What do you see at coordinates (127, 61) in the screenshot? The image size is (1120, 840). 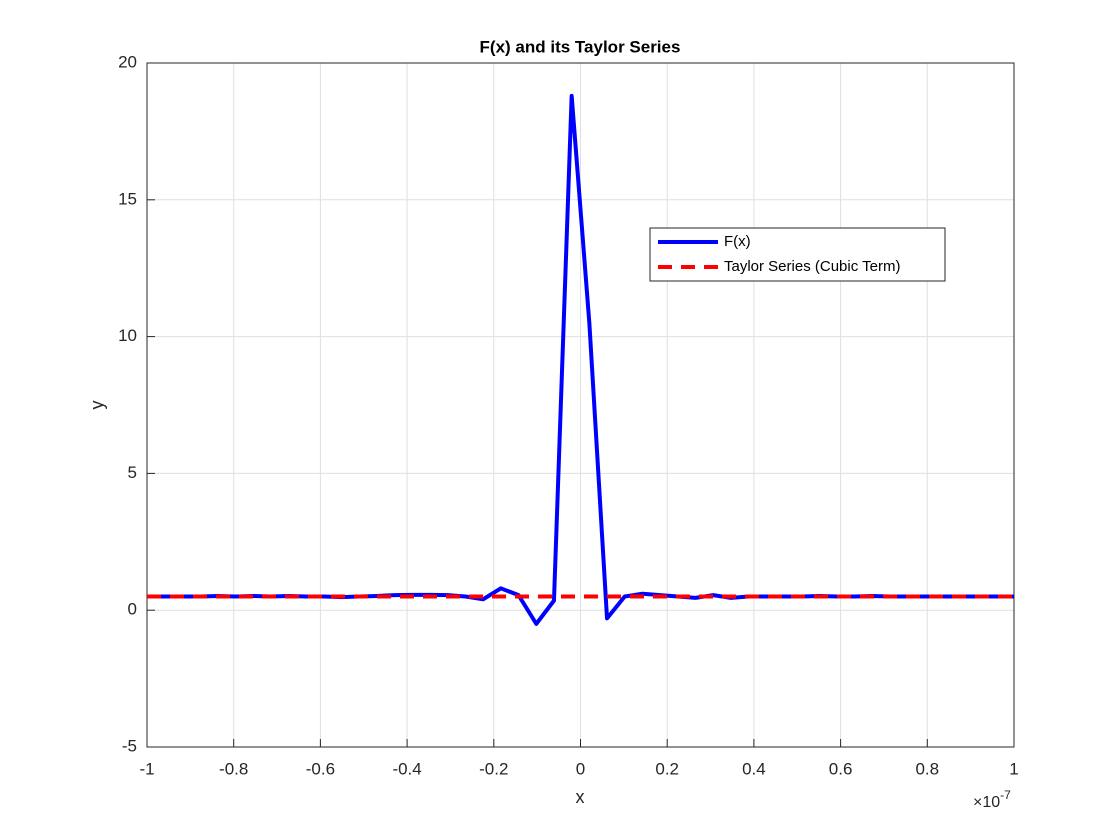 I see `y-tick-label: 20` at bounding box center [127, 61].